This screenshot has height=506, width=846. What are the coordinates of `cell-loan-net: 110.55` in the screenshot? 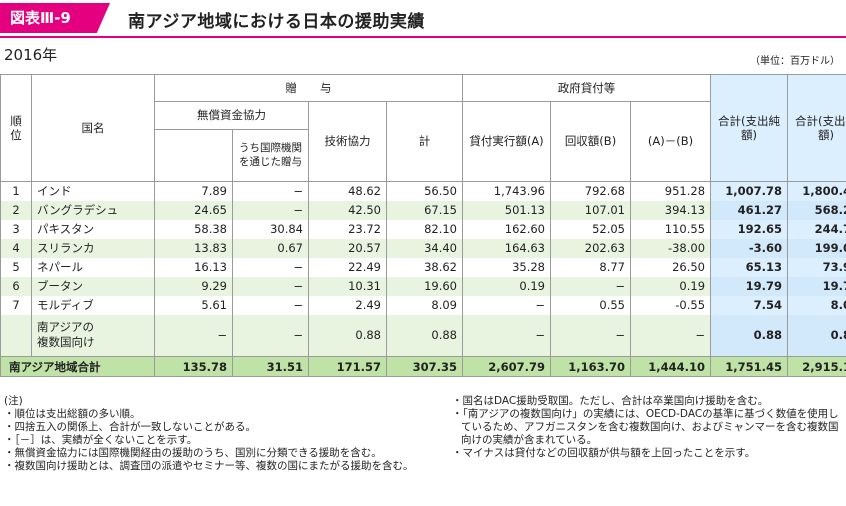 It's located at (670, 229).